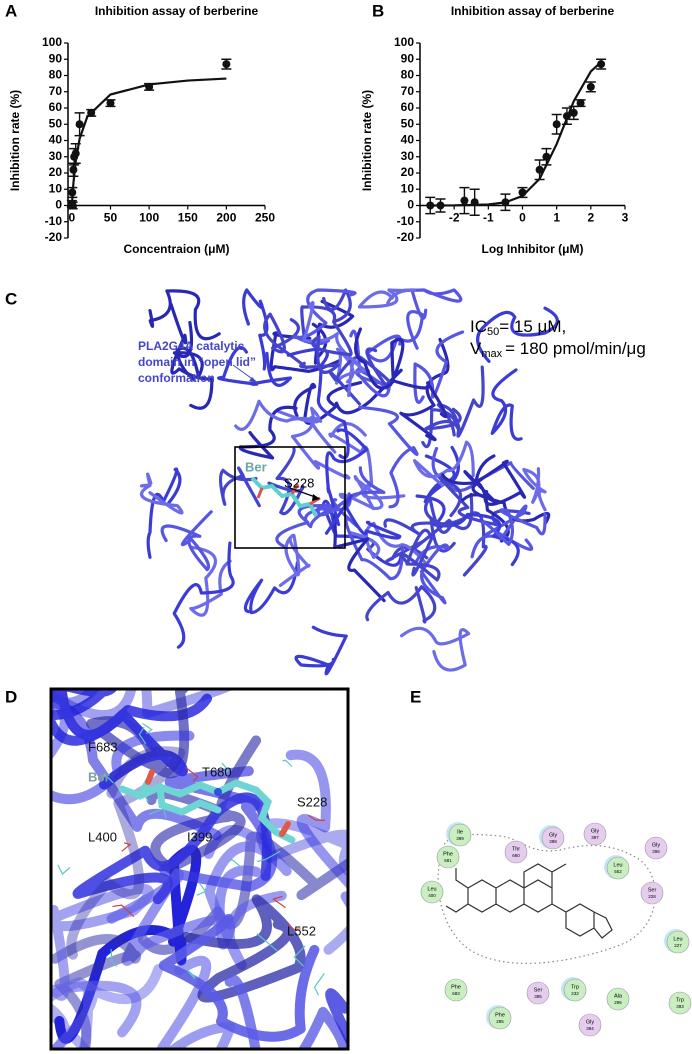 Image resolution: width=692 pixels, height=1054 pixels. I want to click on zoom-box, so click(290, 497).